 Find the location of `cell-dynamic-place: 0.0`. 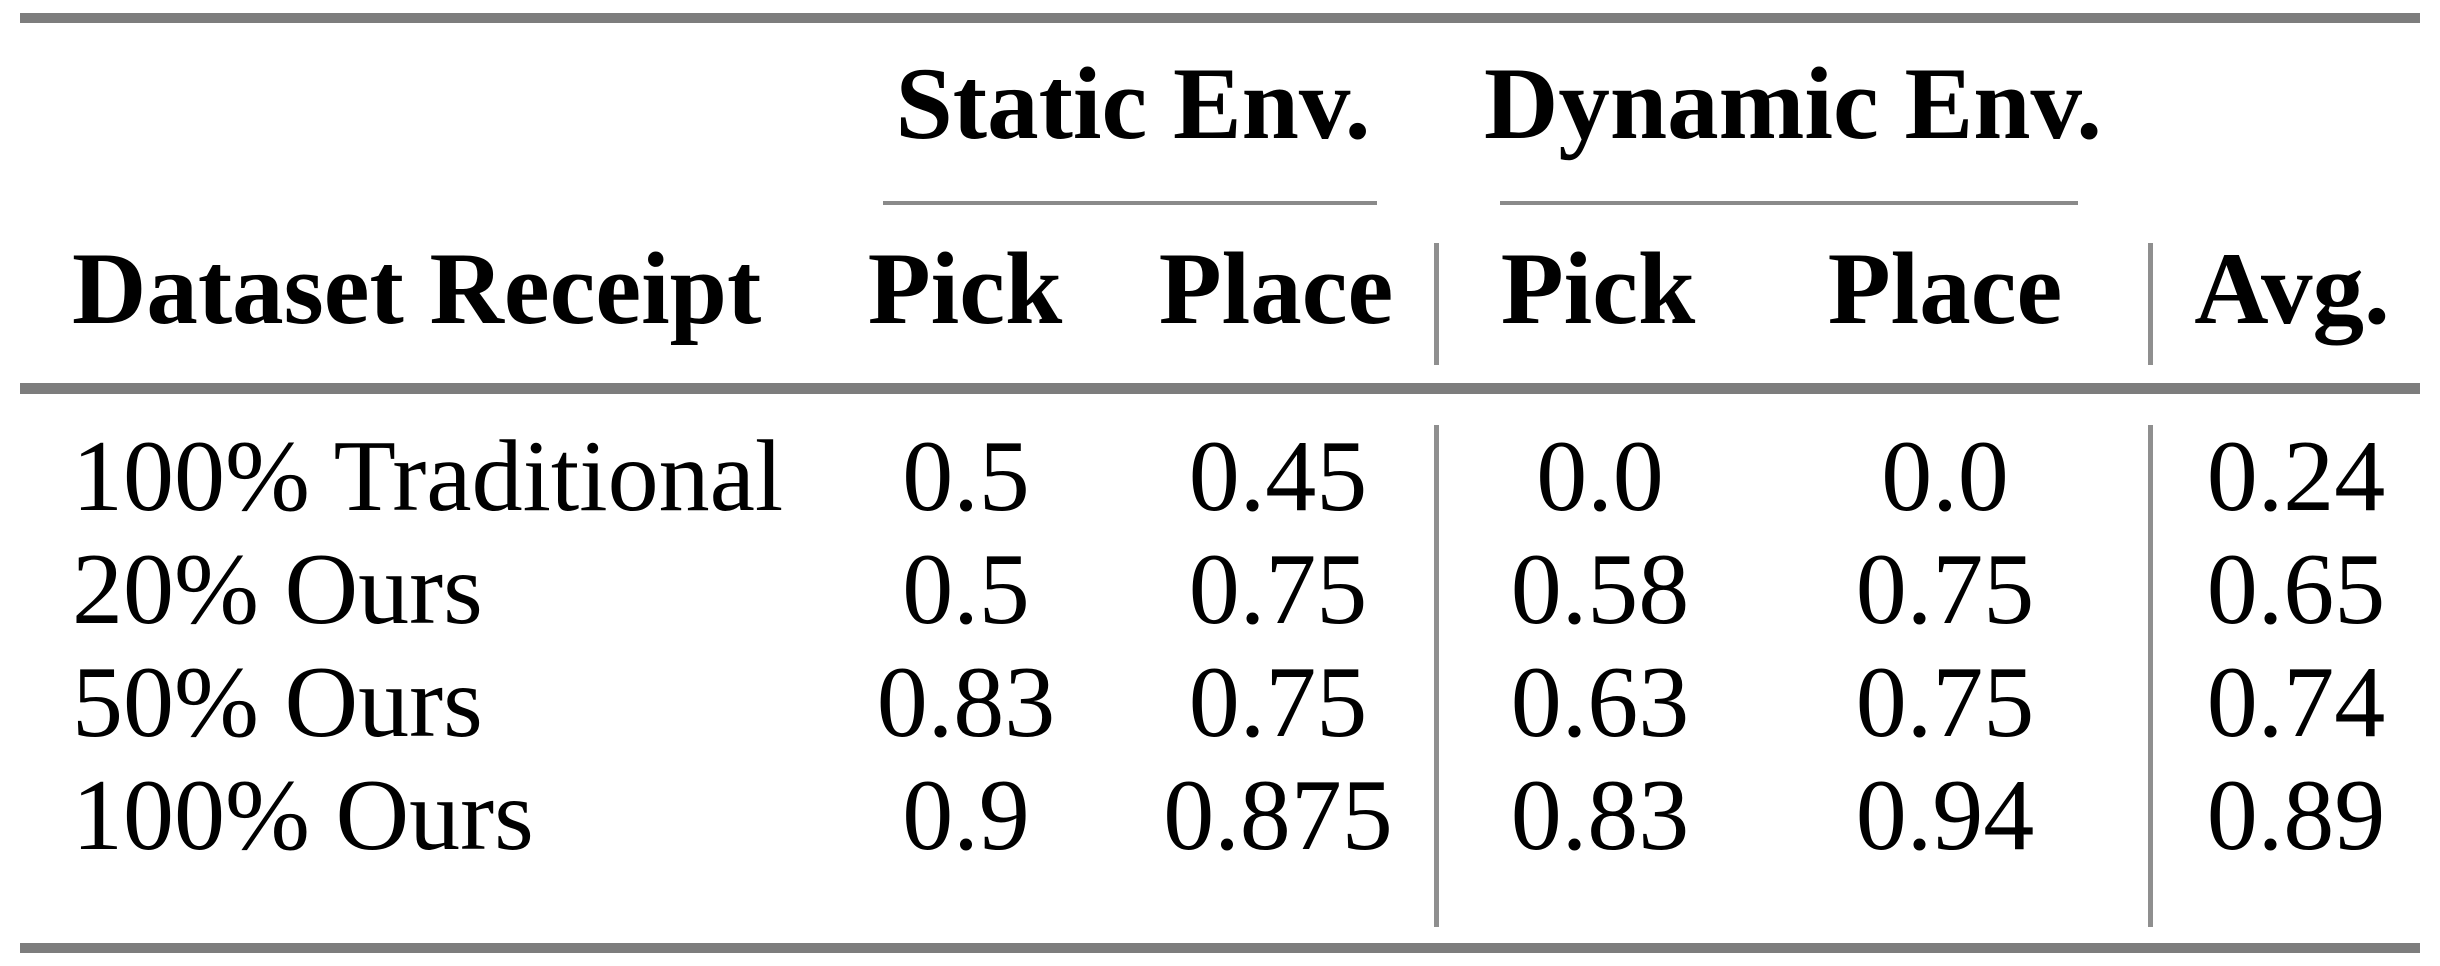

cell-dynamic-place: 0.0 is located at coordinates (1945, 476).